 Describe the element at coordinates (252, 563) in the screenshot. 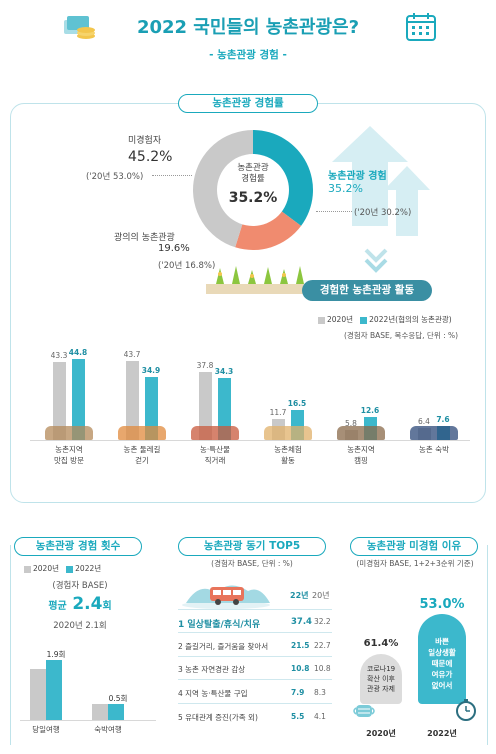

I see `motives-note: (경험자 BASE, 단위 : %)` at that location.